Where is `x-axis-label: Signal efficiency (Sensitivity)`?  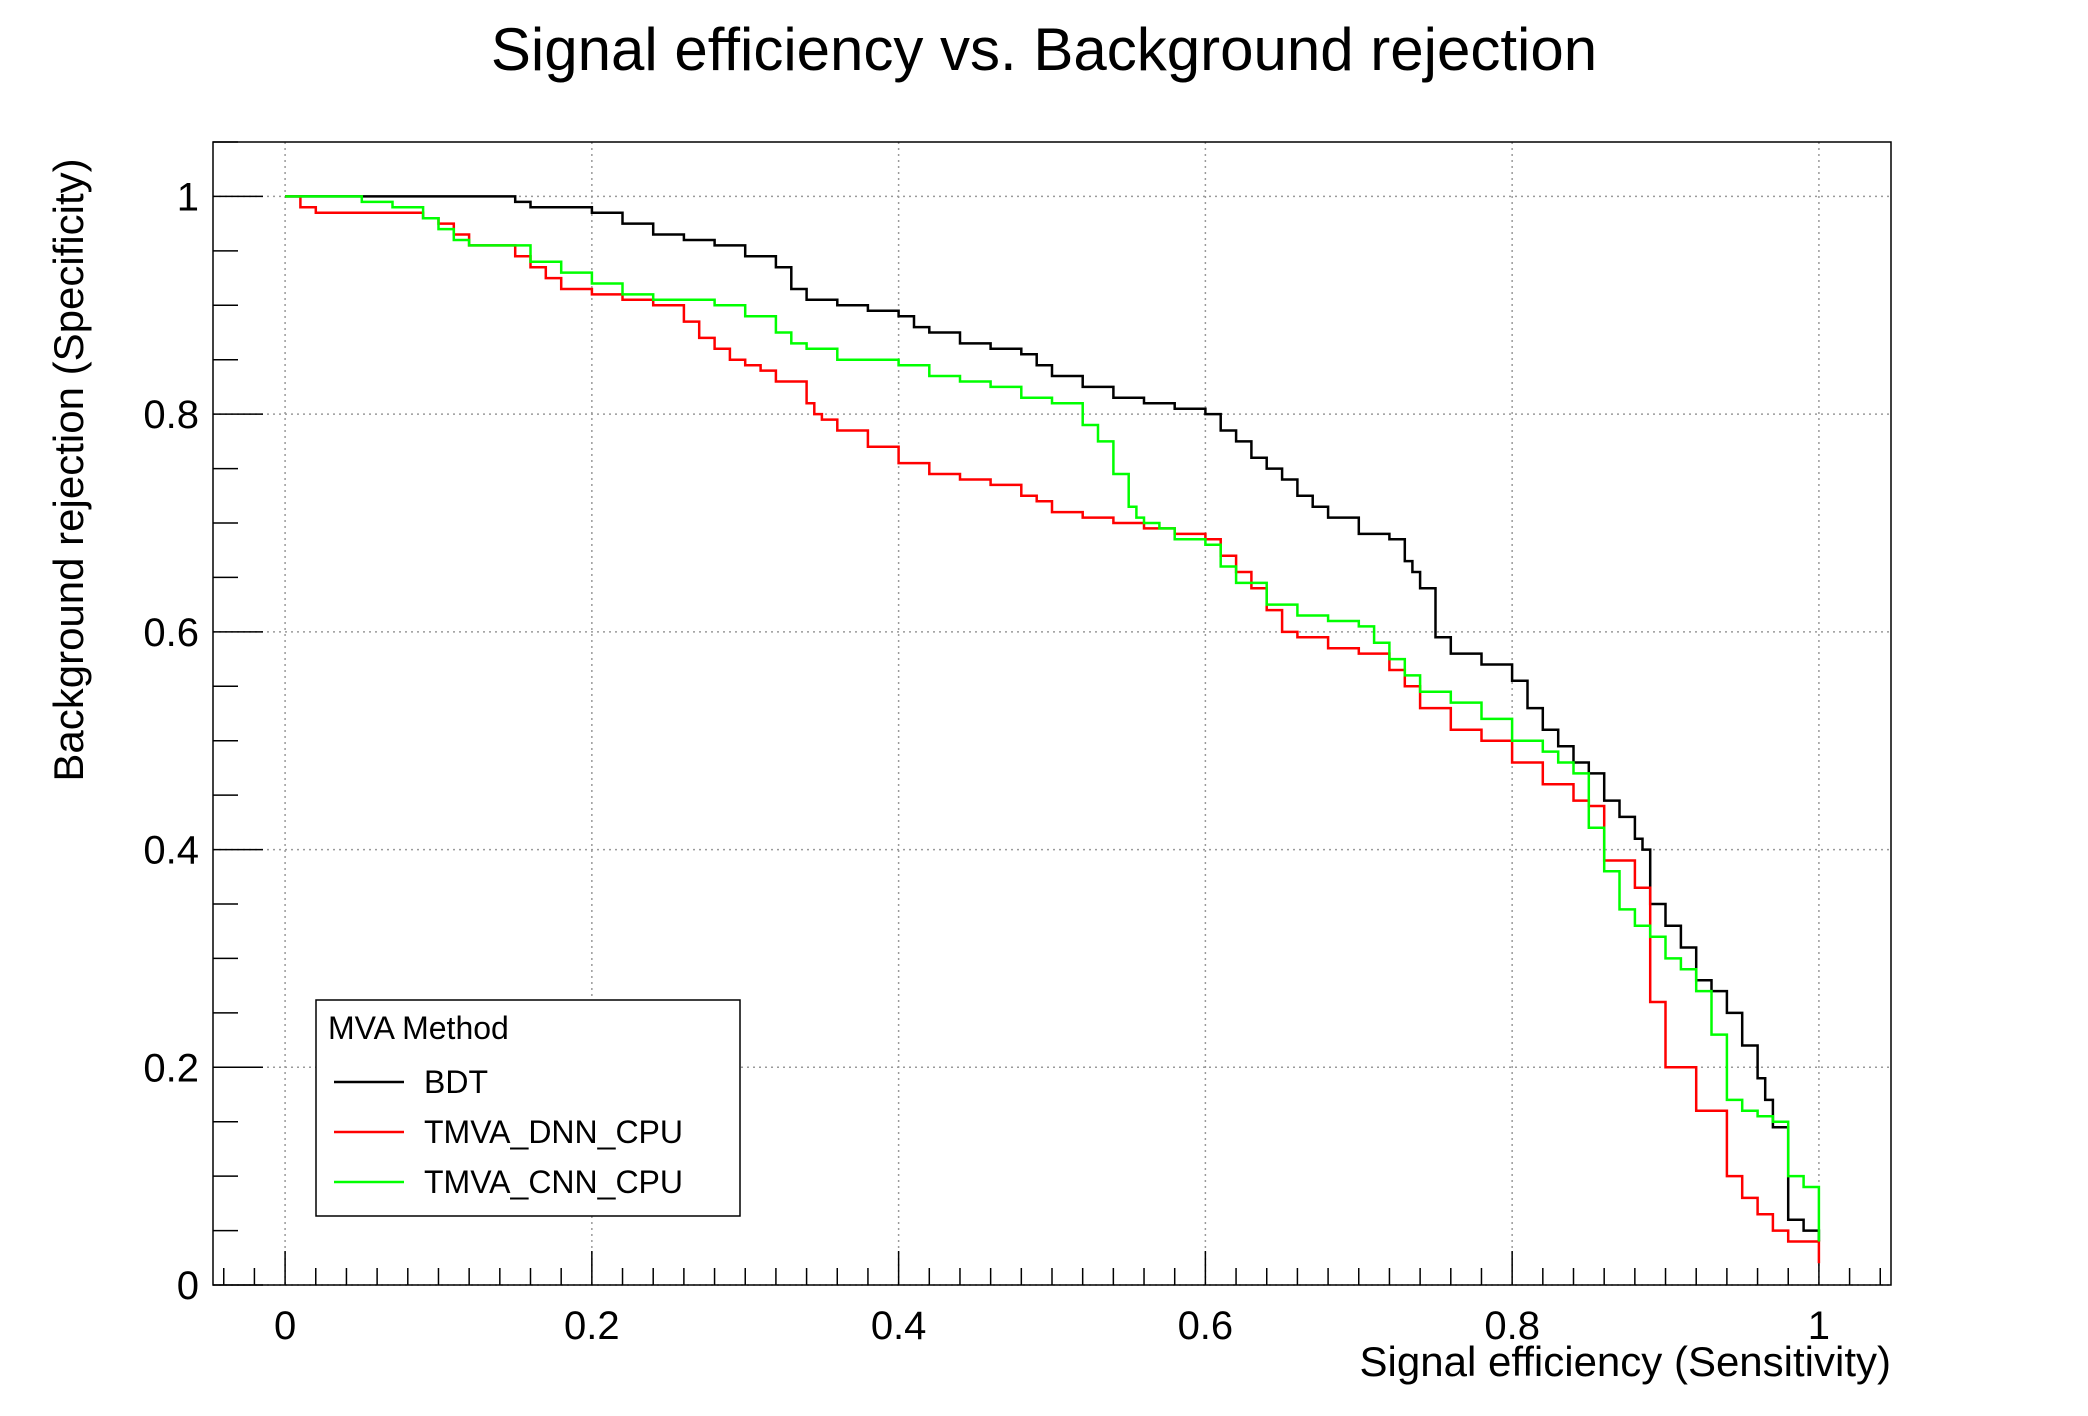
x-axis-label: Signal efficiency (Sensitivity) is located at coordinates (1625, 1361).